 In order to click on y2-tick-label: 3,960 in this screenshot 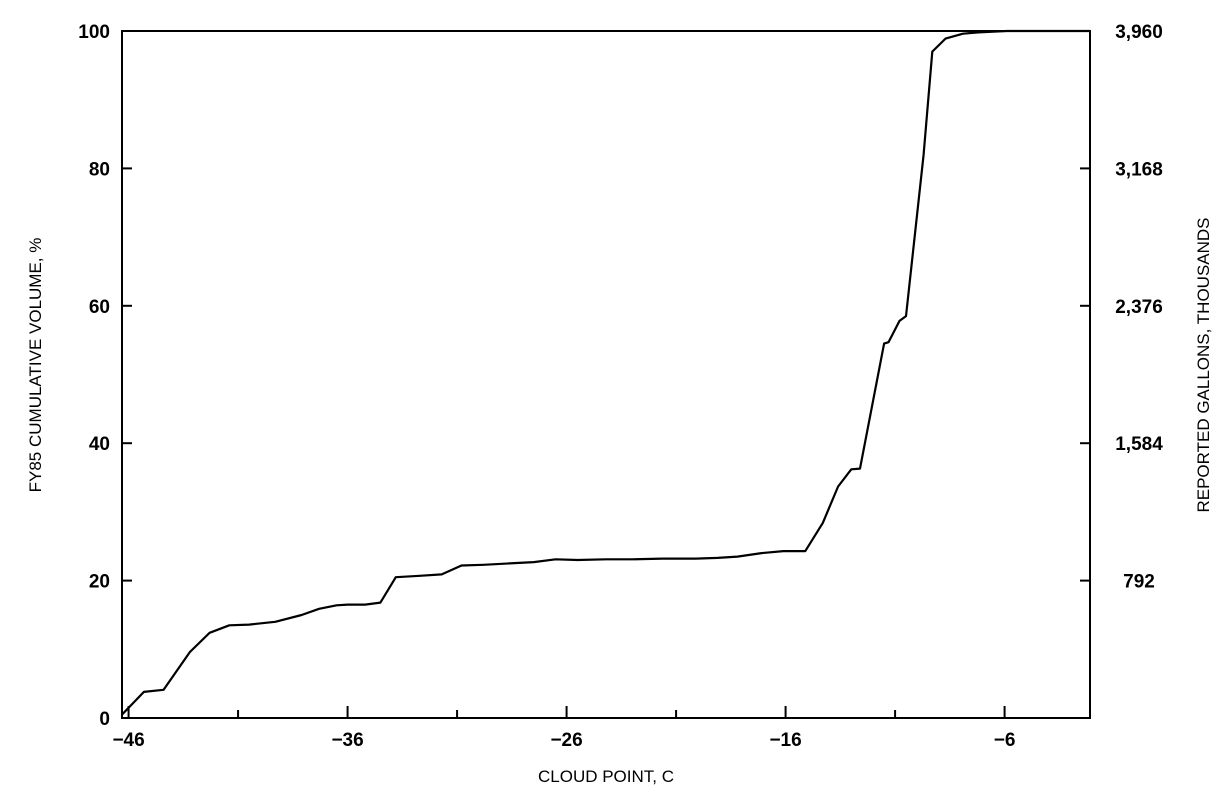, I will do `click(1139, 32)`.